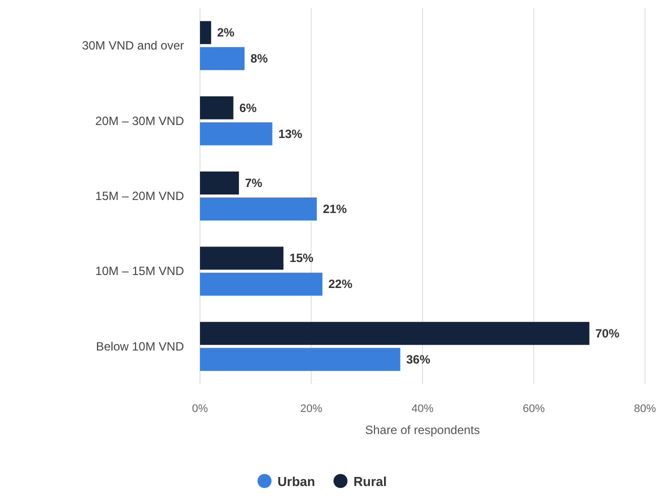  What do you see at coordinates (248, 107) in the screenshot?
I see `text: 6%` at bounding box center [248, 107].